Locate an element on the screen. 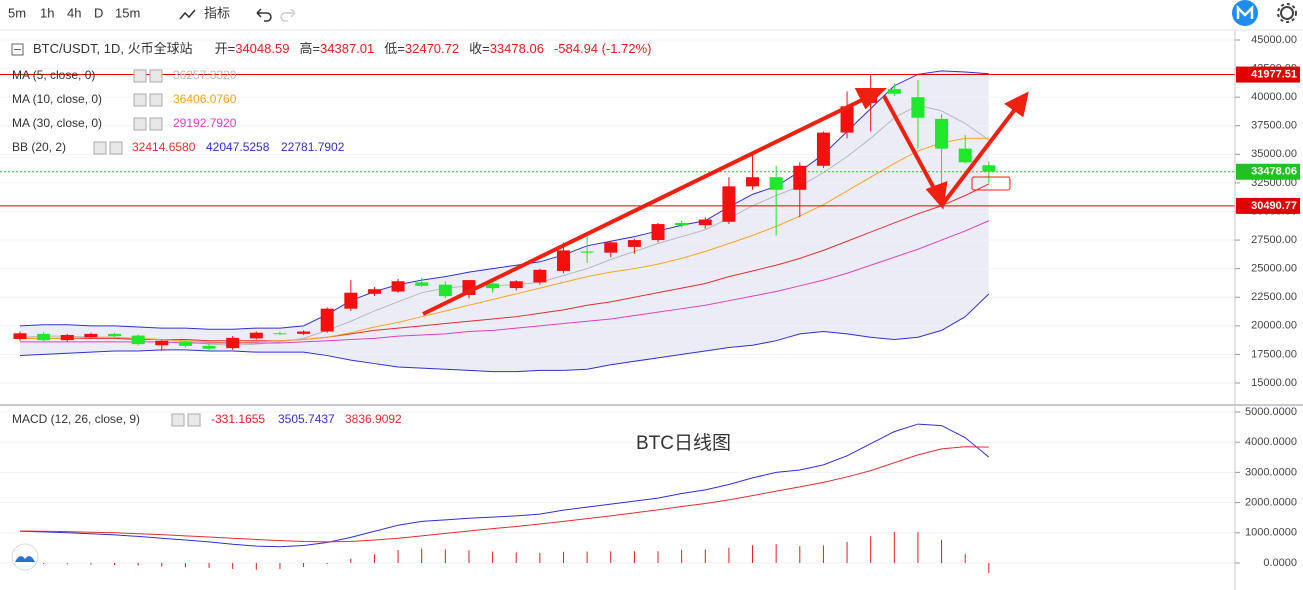 The image size is (1303, 590). y-tick-label: 25000.00 is located at coordinates (1274, 269).